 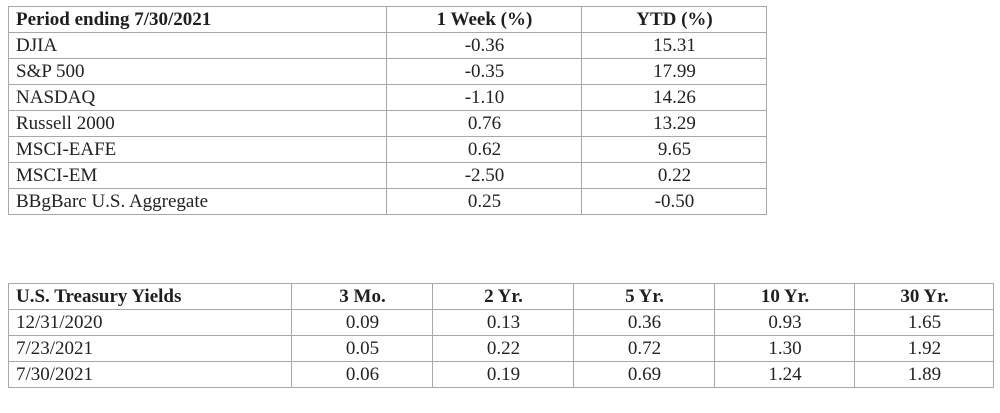 I want to click on table-row: MSCI-EM -2.50 0.22, so click(x=387, y=175).